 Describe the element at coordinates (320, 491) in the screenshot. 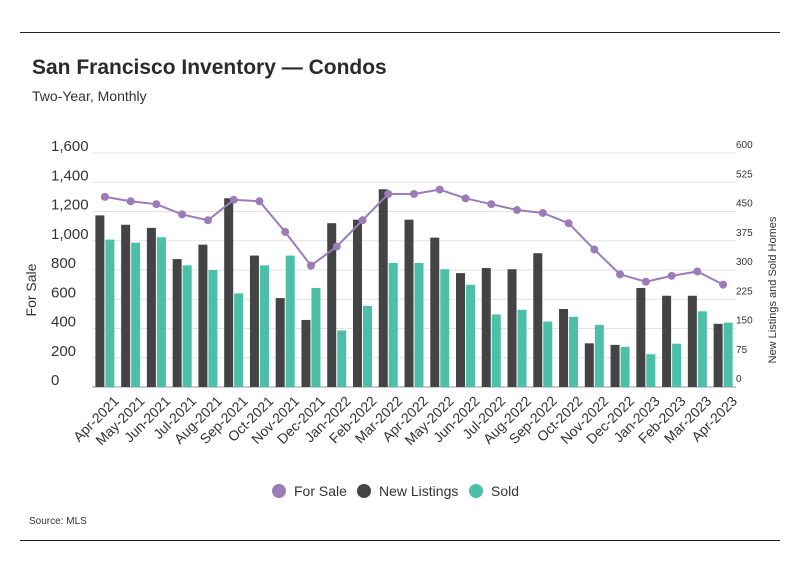

I see `legend-label: For Sale` at that location.